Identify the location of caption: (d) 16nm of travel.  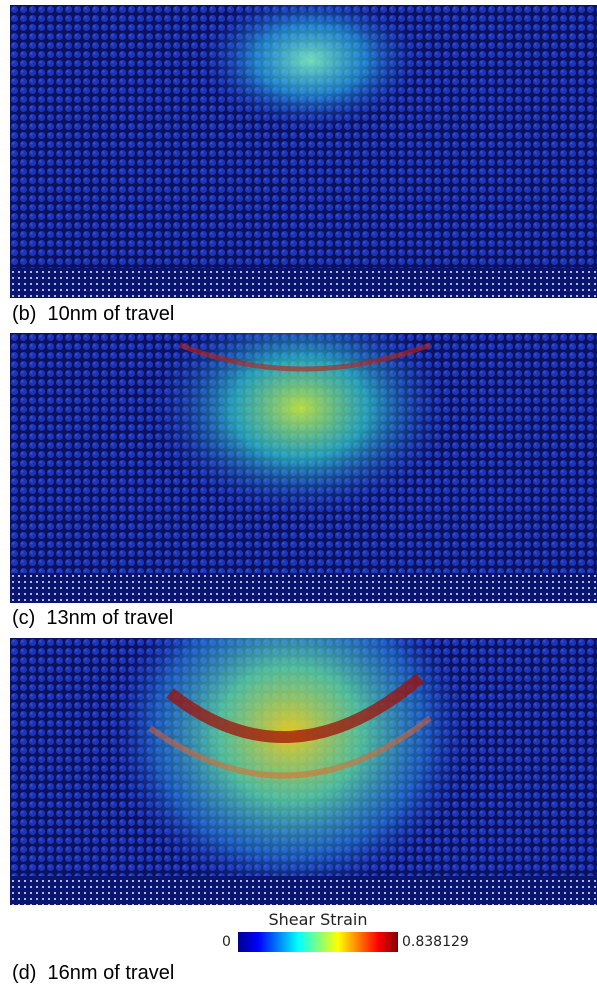
(93, 973).